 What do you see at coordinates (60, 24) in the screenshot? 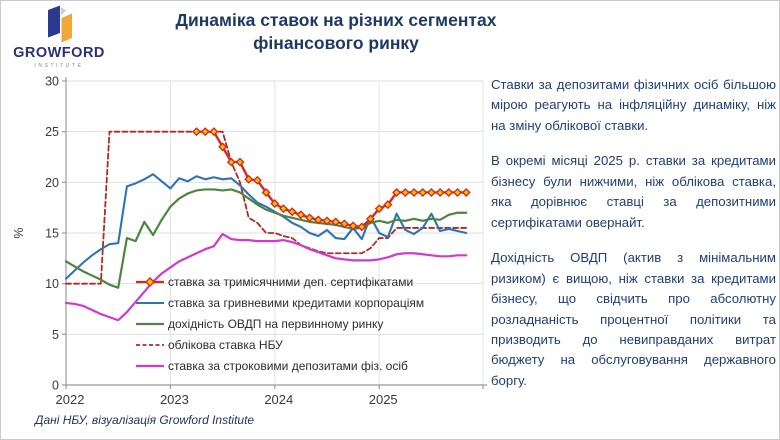
I see `growford-logo-icon` at bounding box center [60, 24].